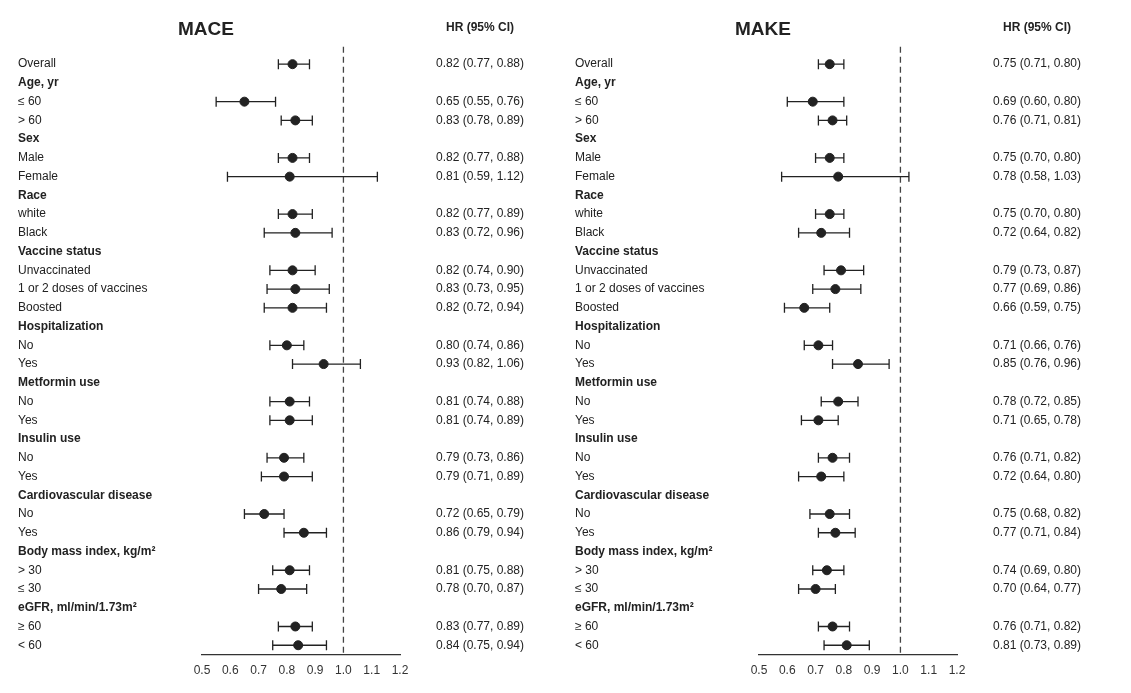 The image size is (1131, 693). I want to click on data-label: 0.81 (0.74, 0.89), so click(480, 419).